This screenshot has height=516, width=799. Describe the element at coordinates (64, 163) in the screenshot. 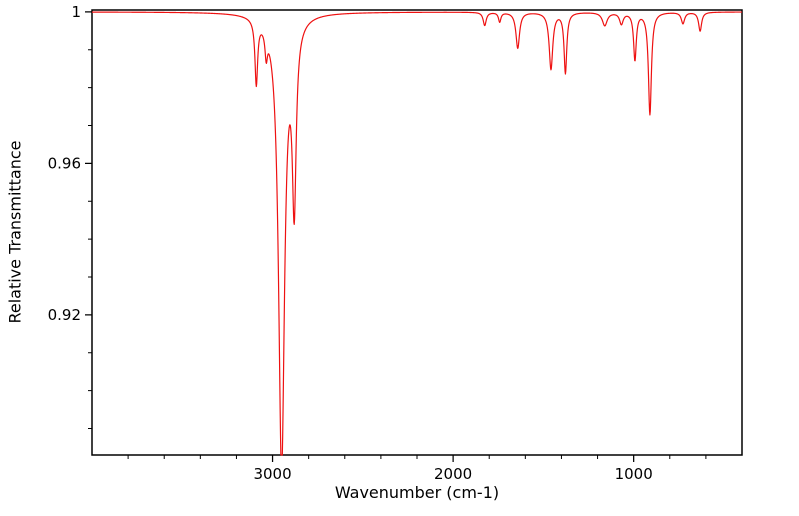

I see `y-tick-label: 0.96` at that location.